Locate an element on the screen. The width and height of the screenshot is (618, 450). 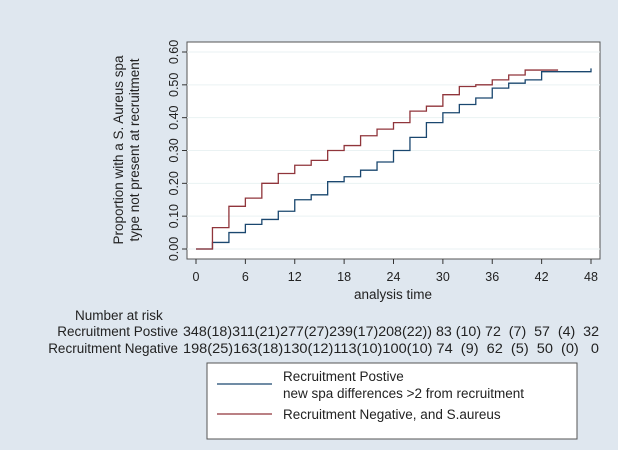
x-axis-label: analysis time is located at coordinates (393, 294).